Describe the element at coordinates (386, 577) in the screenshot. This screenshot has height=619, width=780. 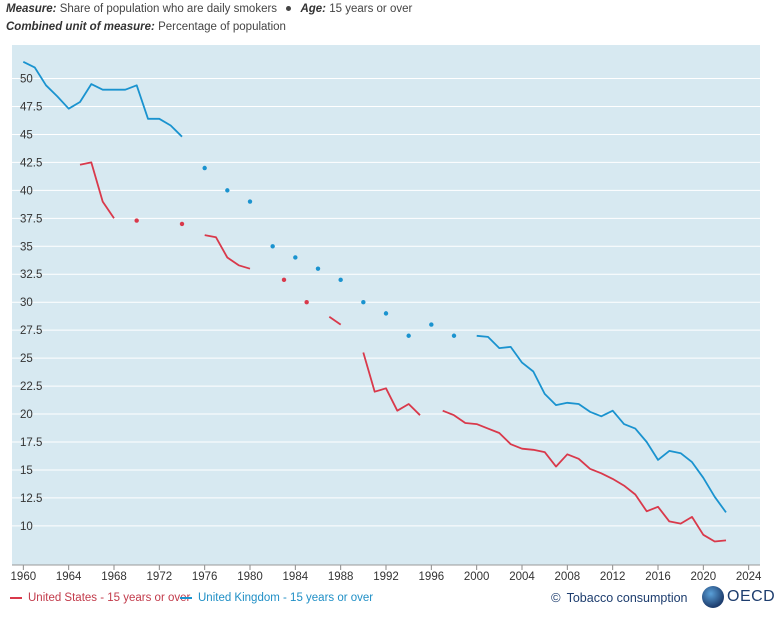
I see `x-tick-label: 1992` at that location.